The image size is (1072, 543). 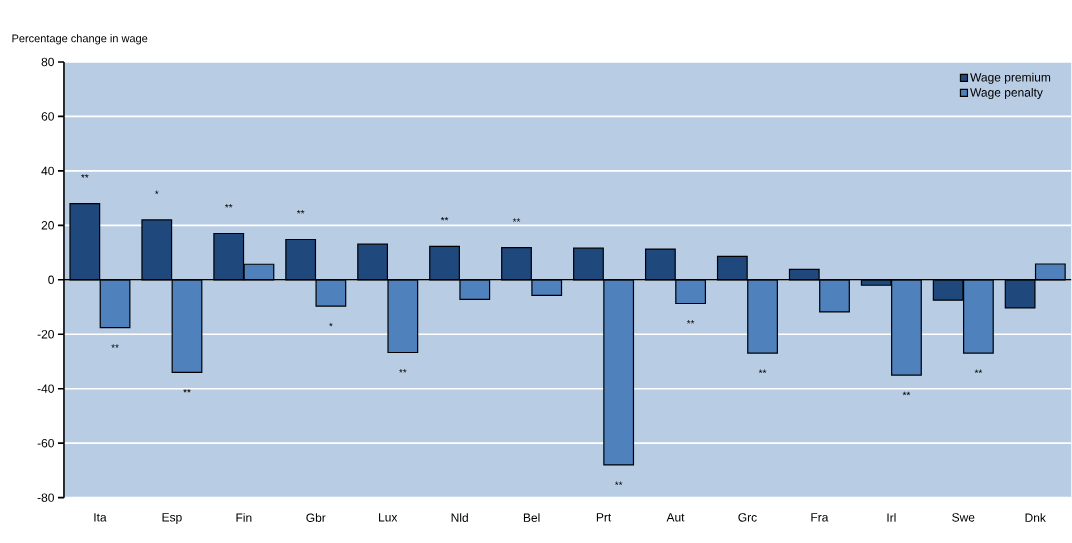 What do you see at coordinates (45, 389) in the screenshot?
I see `y-tick-label: -40` at bounding box center [45, 389].